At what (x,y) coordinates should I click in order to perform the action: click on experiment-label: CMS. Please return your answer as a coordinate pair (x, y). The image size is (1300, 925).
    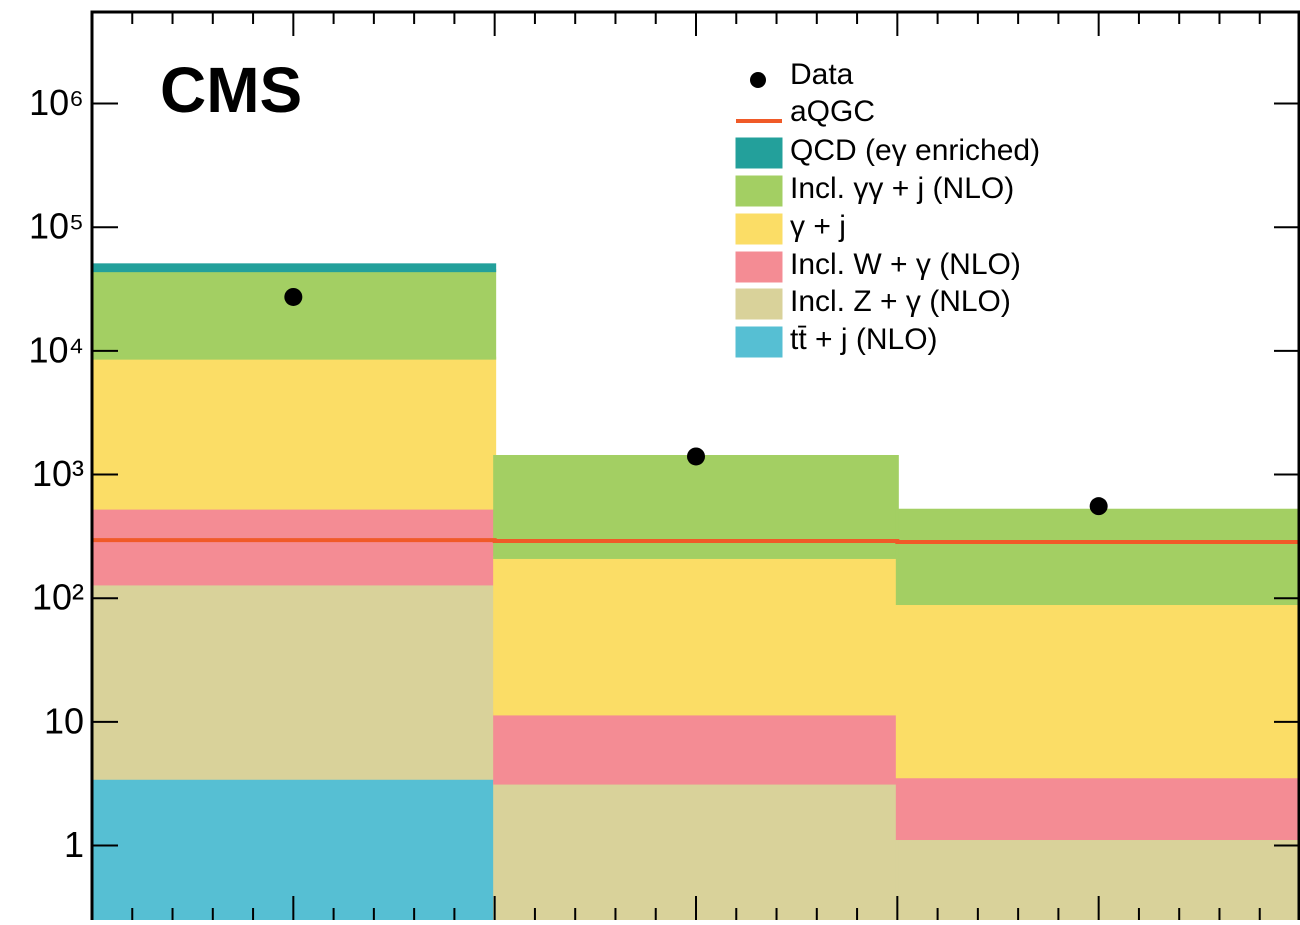
    Looking at the image, I should click on (231, 90).